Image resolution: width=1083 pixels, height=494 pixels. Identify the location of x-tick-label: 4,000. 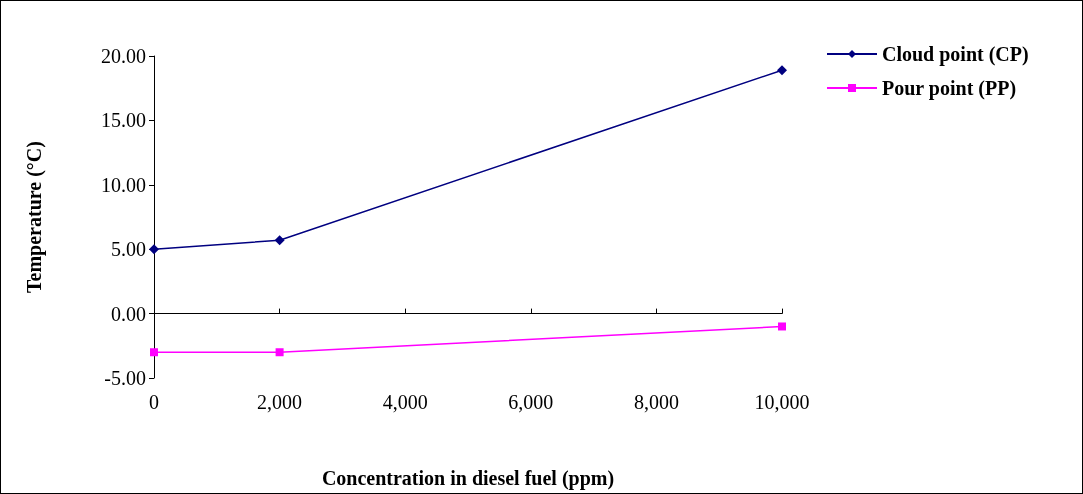
(405, 402).